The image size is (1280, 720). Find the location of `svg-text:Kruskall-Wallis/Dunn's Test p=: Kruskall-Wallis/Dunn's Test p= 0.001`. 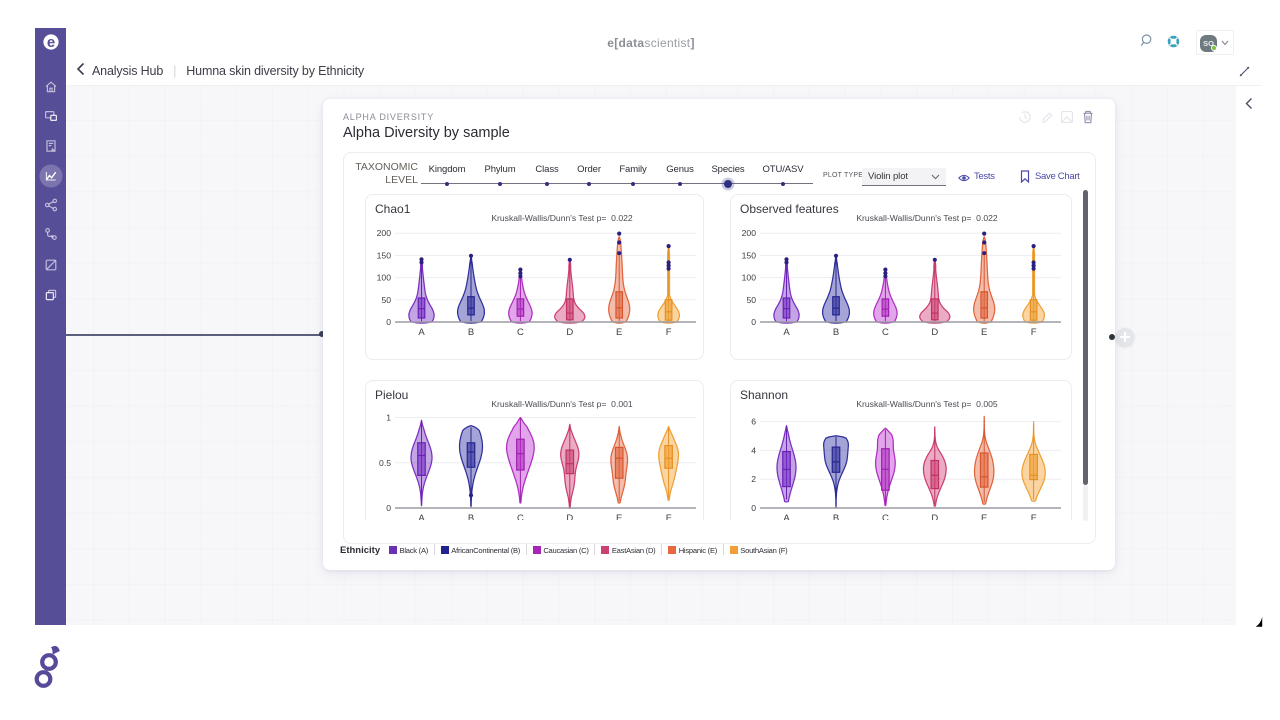

svg-text:Kruskall-Wallis/Dunn's Test p=: Kruskall-Wallis/Dunn's Test p= 0.001 is located at coordinates (562, 404).